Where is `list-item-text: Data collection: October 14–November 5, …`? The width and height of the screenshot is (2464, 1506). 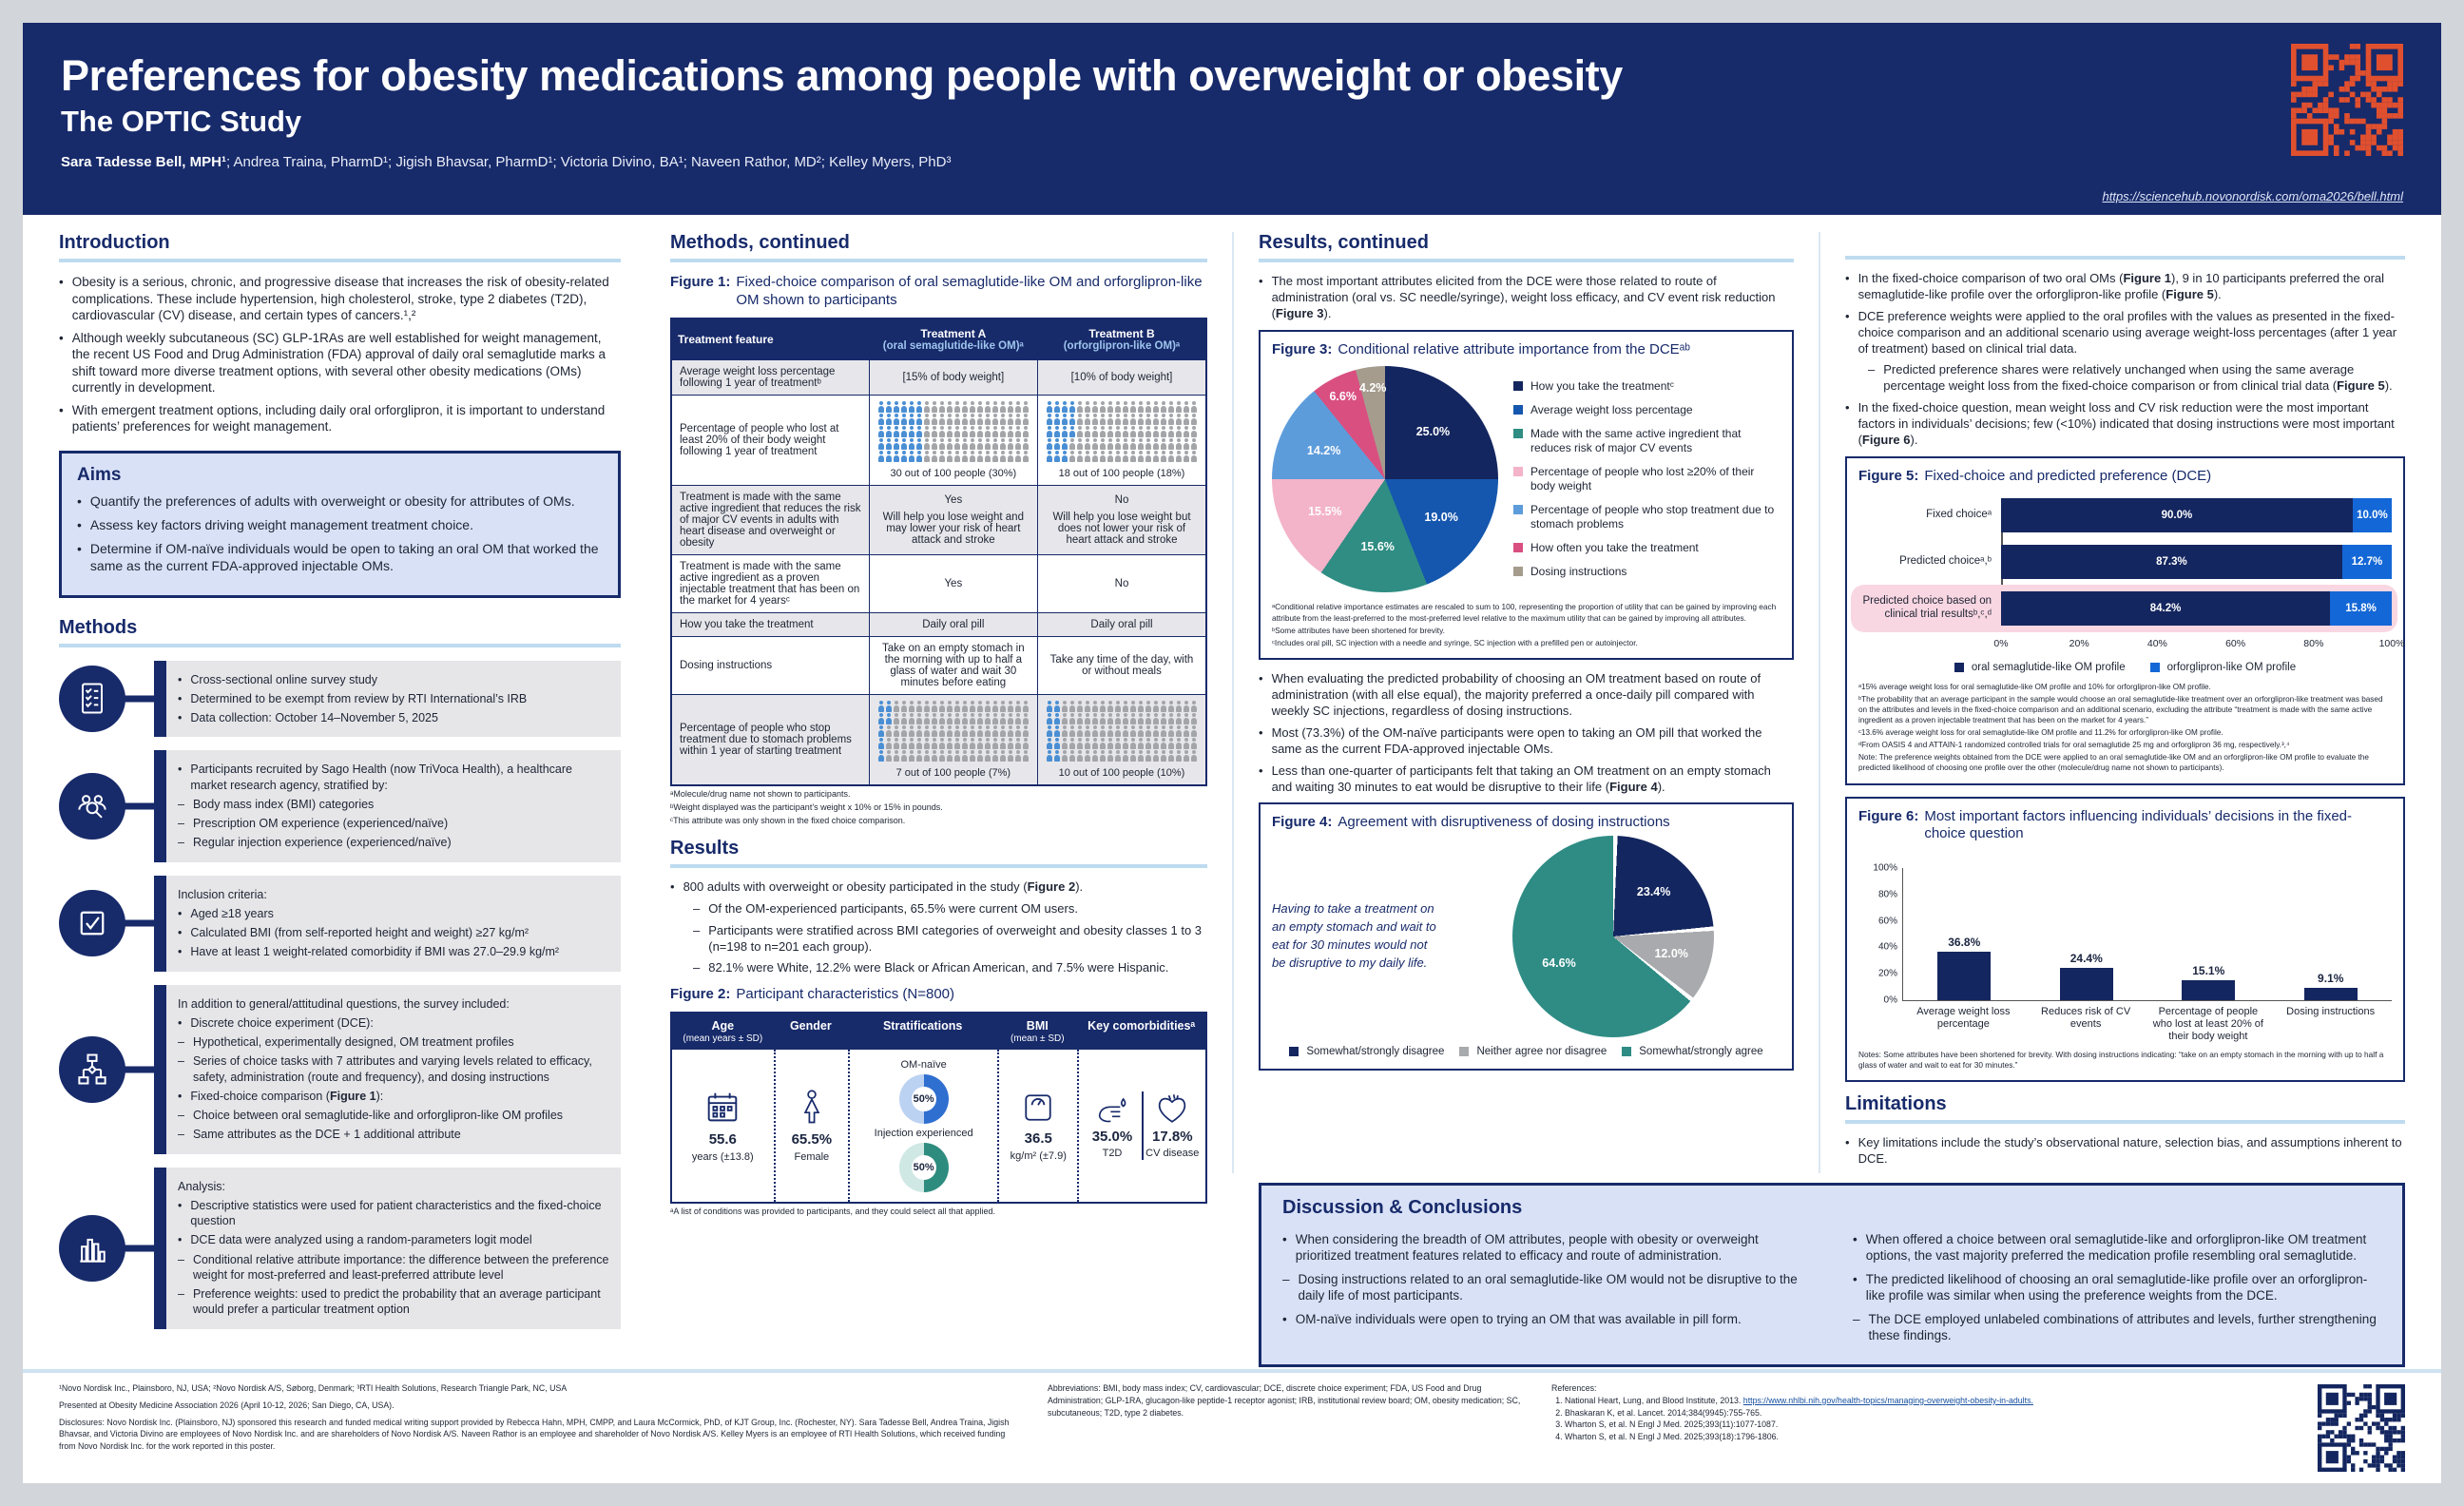 list-item-text: Data collection: October 14–November 5, … is located at coordinates (314, 718).